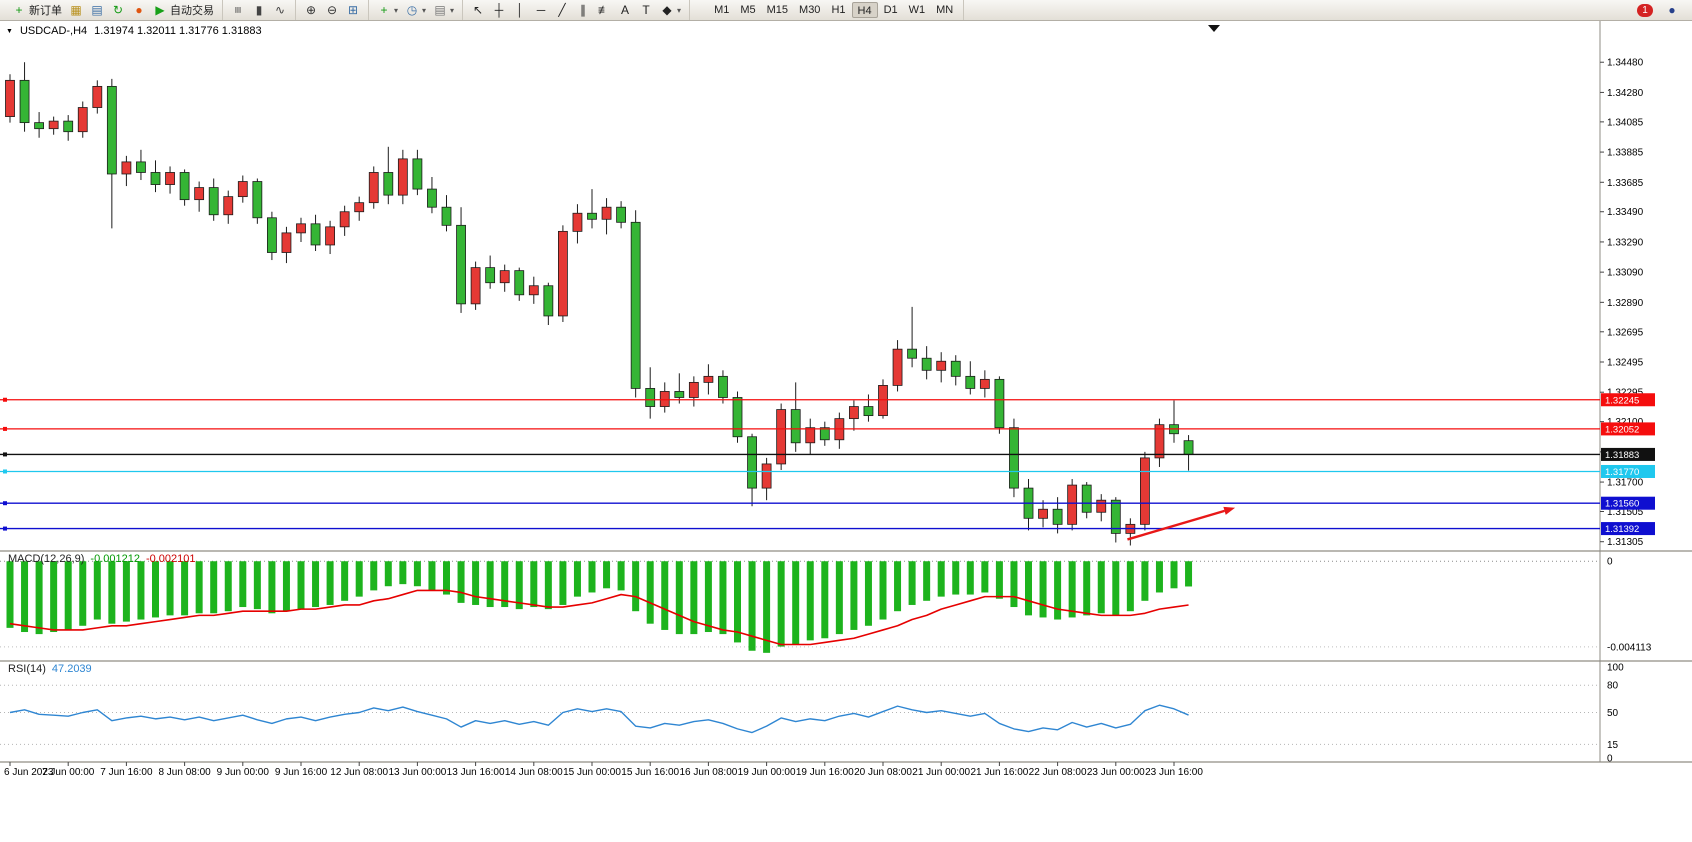 This screenshot has height=842, width=1692. I want to click on svg-text: 1.31305, so click(1625, 542).